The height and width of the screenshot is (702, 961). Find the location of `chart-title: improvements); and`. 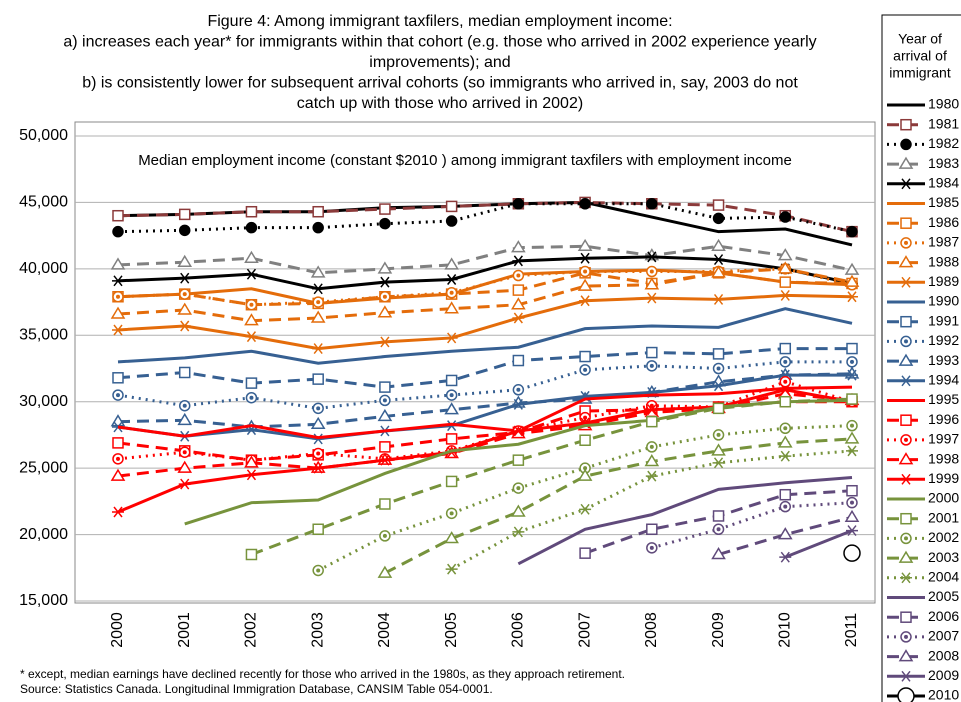

chart-title: improvements); and is located at coordinates (439, 62).